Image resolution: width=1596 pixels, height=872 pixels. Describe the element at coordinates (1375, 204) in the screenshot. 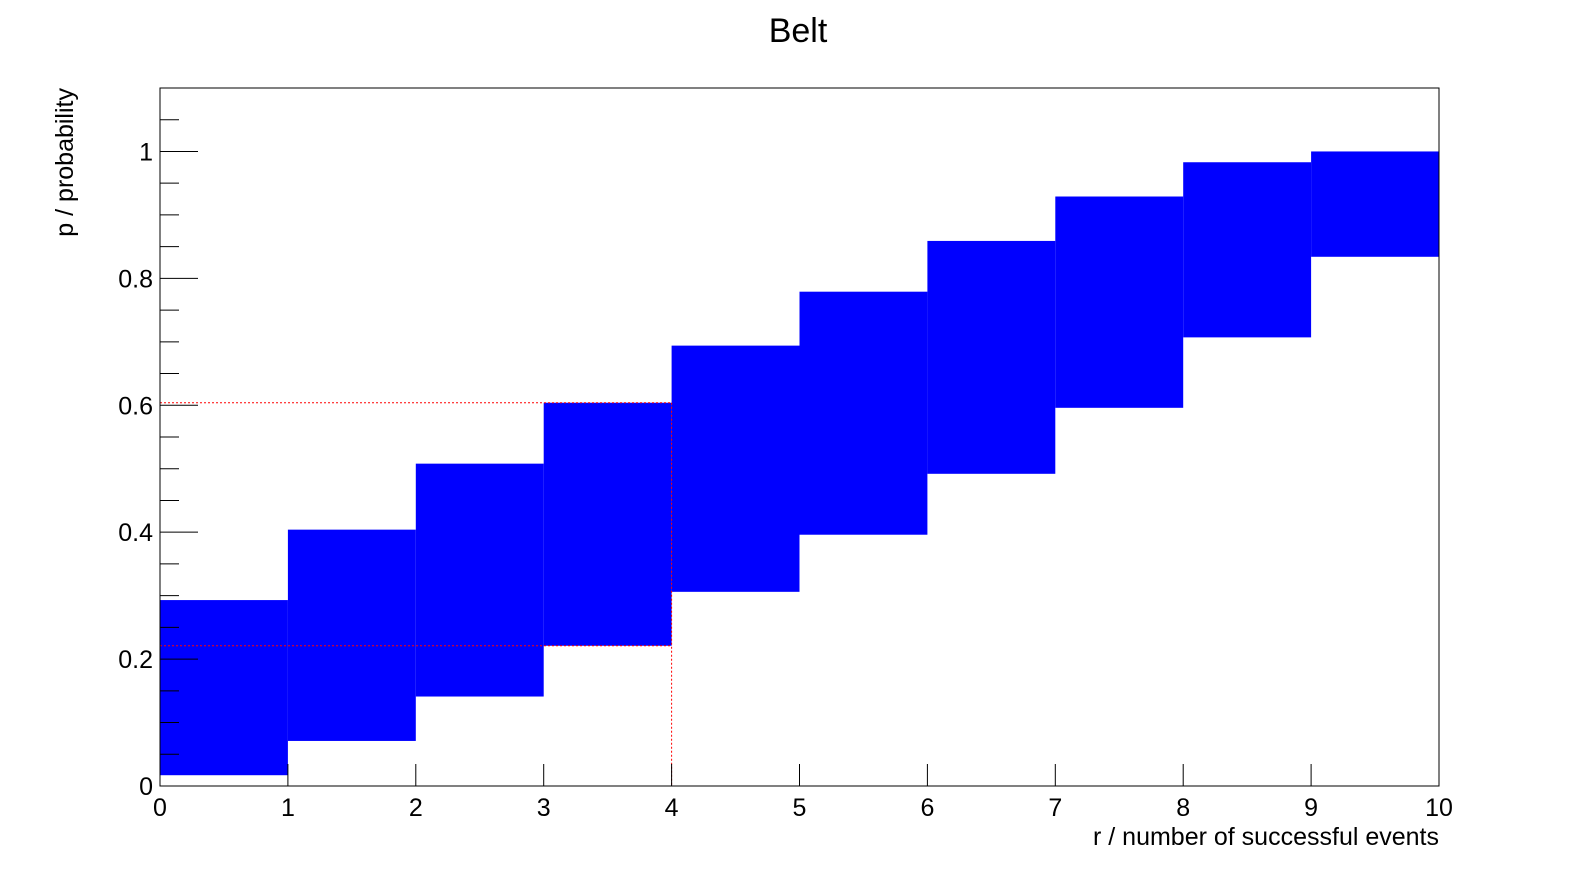

I see `belt-bar-r9` at that location.